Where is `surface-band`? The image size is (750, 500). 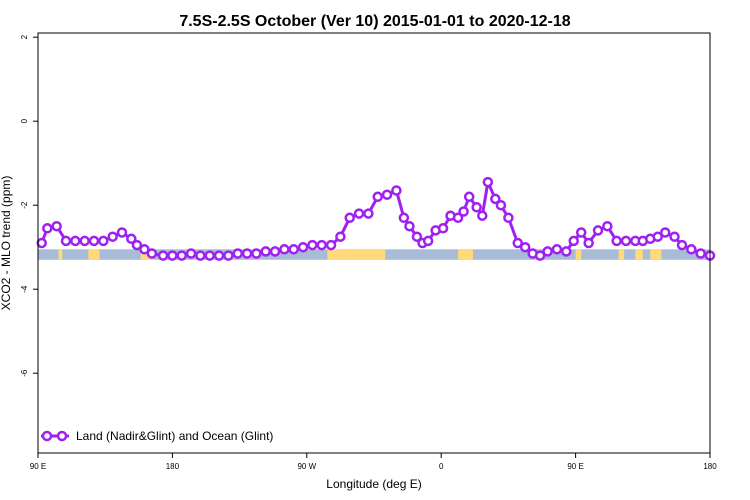 surface-band is located at coordinates (374, 254).